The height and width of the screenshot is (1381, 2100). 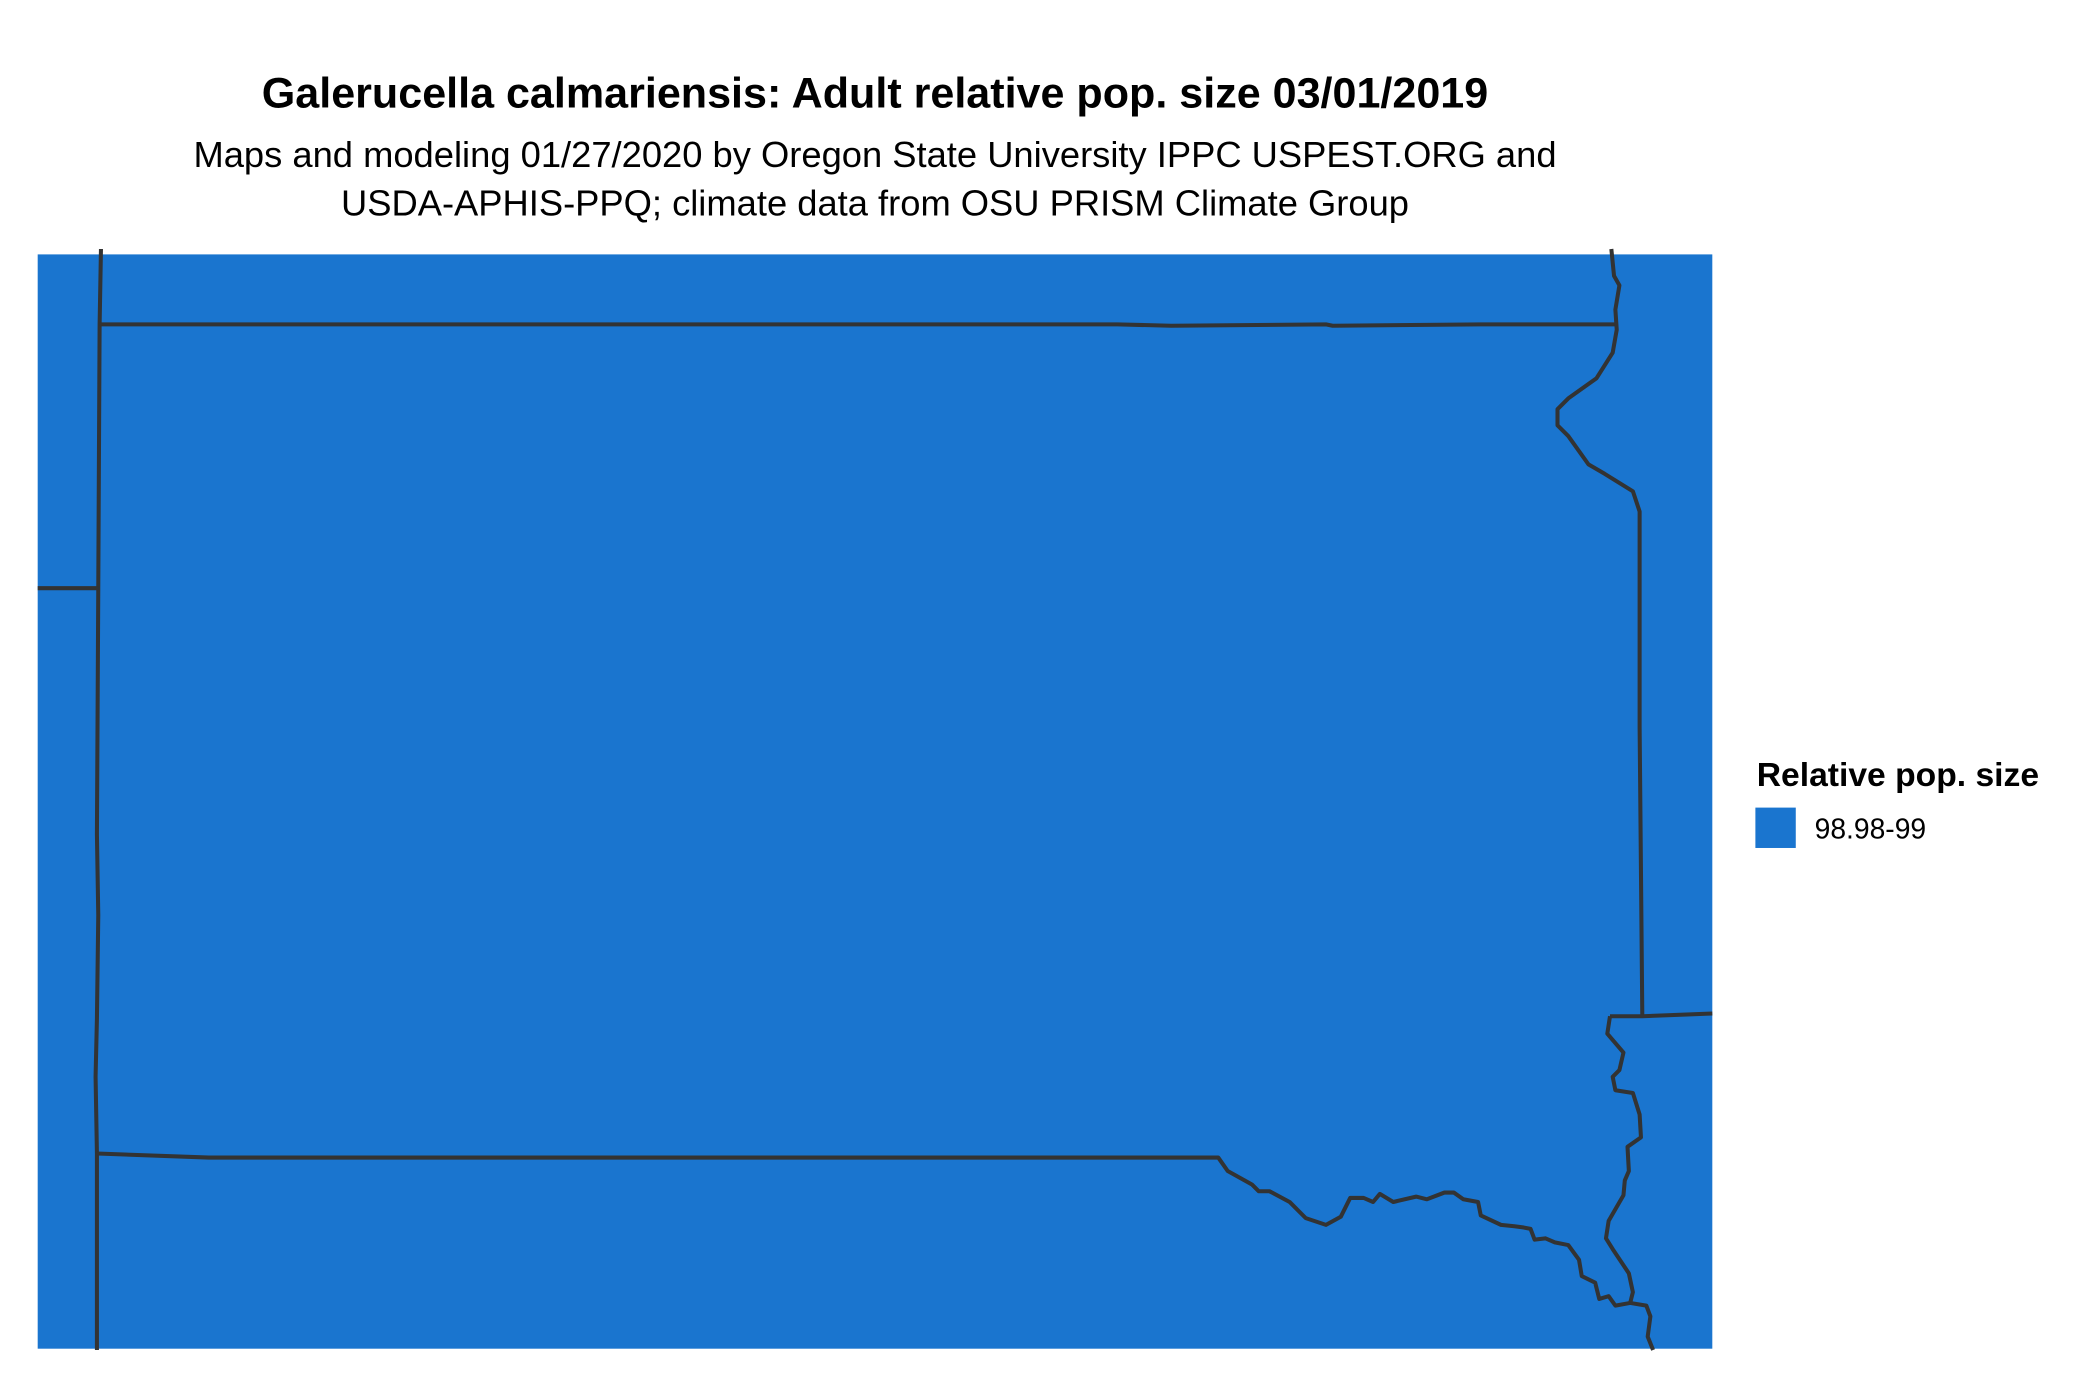 I want to click on border-south, so click(x=863, y=1229).